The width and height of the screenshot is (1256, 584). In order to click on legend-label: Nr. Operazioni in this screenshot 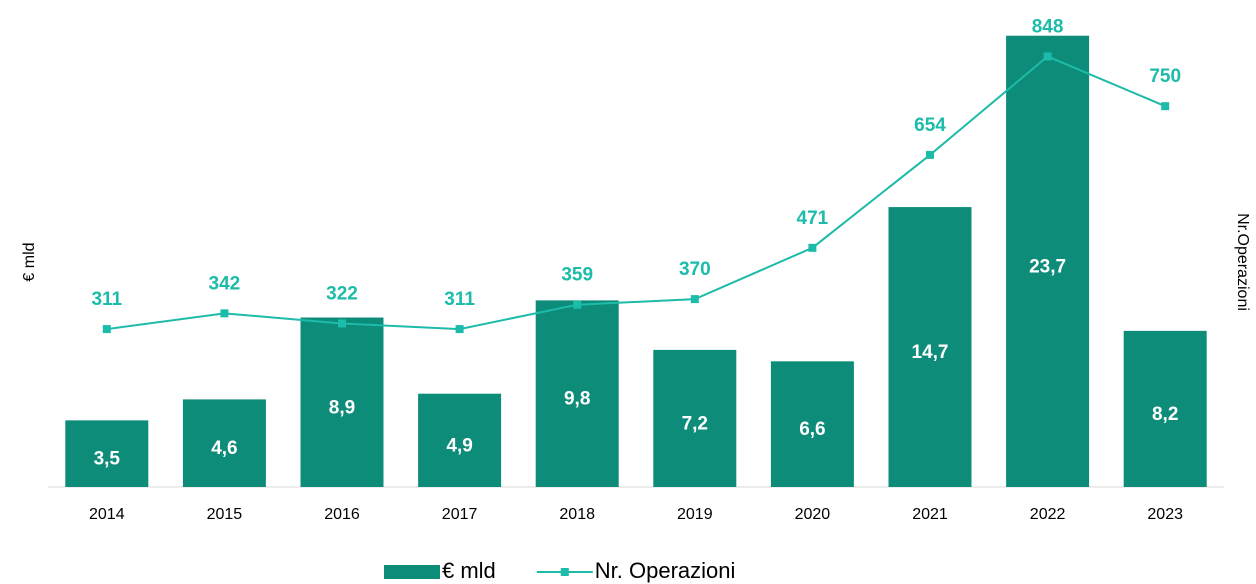, I will do `click(665, 570)`.